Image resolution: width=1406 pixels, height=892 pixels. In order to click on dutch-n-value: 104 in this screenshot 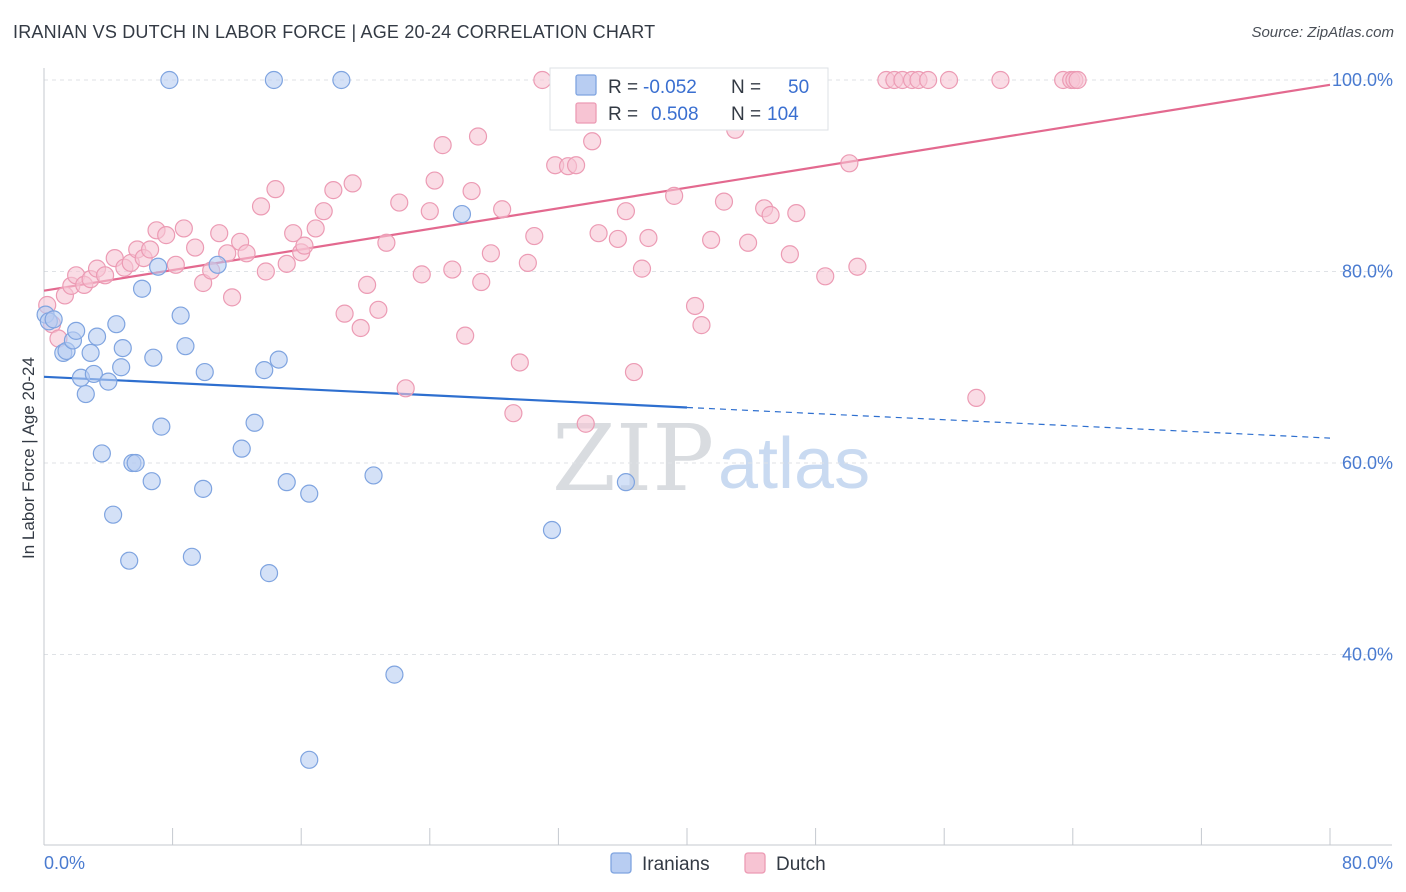, I will do `click(783, 114)`.